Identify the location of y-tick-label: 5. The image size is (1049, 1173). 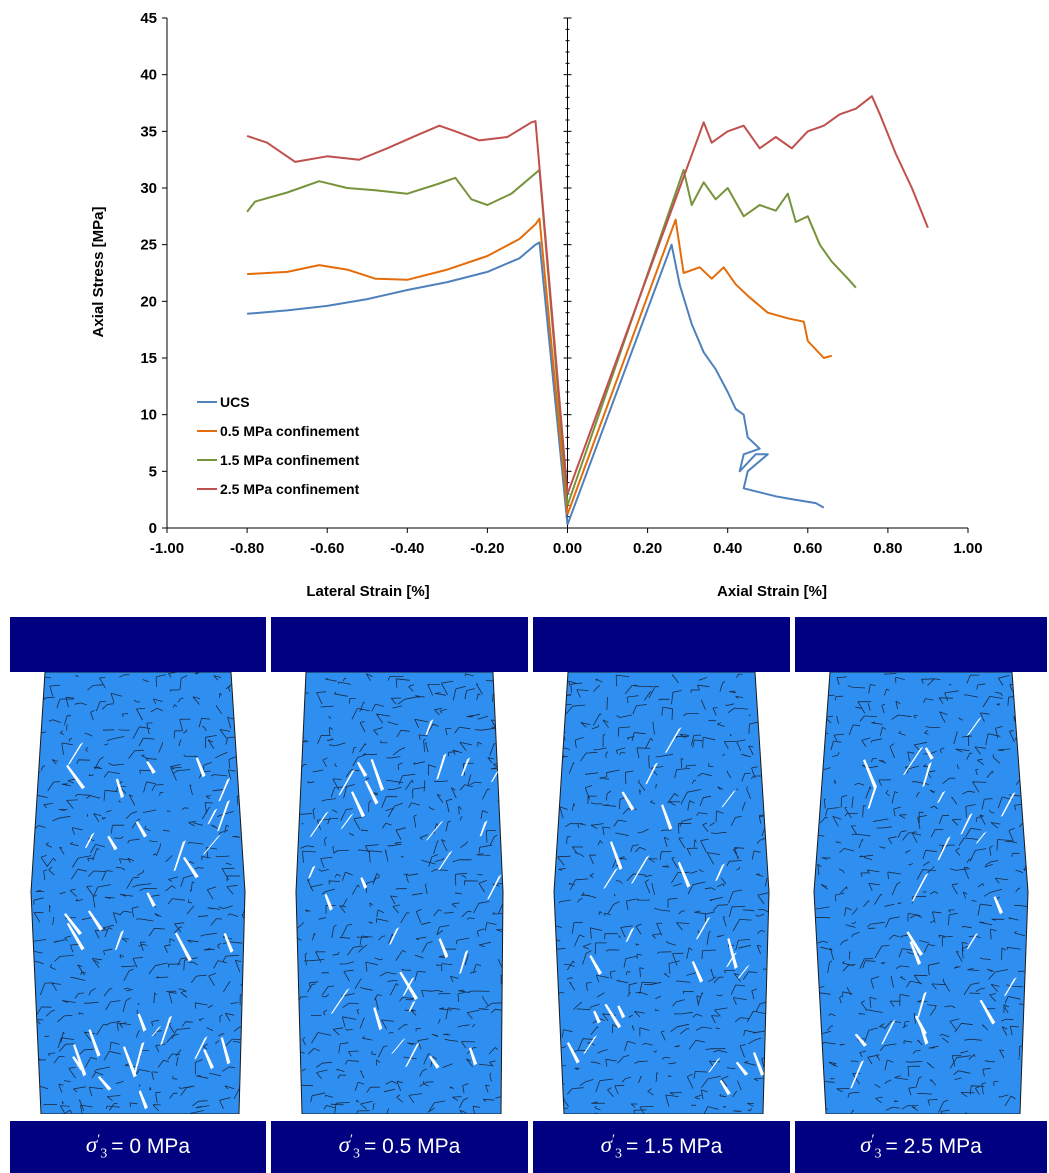
(153, 471).